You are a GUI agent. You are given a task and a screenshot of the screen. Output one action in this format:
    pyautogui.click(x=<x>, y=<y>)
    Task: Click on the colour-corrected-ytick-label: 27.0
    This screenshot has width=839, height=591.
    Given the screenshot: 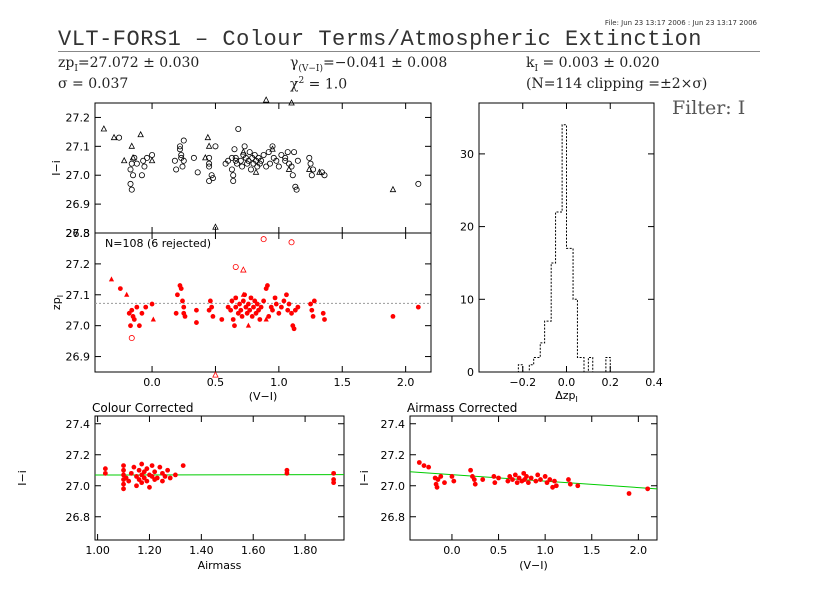 What is the action you would take?
    pyautogui.click(x=78, y=486)
    